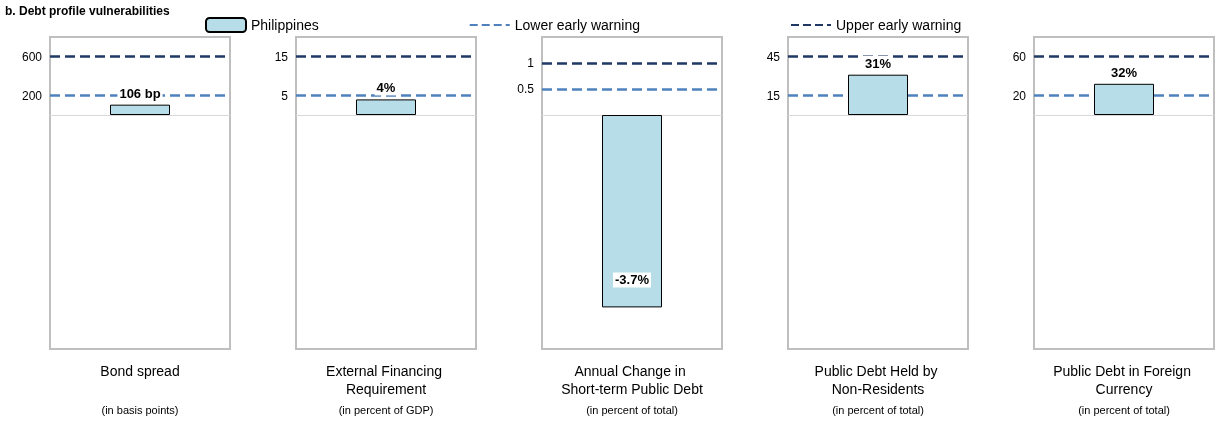 The width and height of the screenshot is (1230, 434). I want to click on text: (in basis points), so click(140, 409).